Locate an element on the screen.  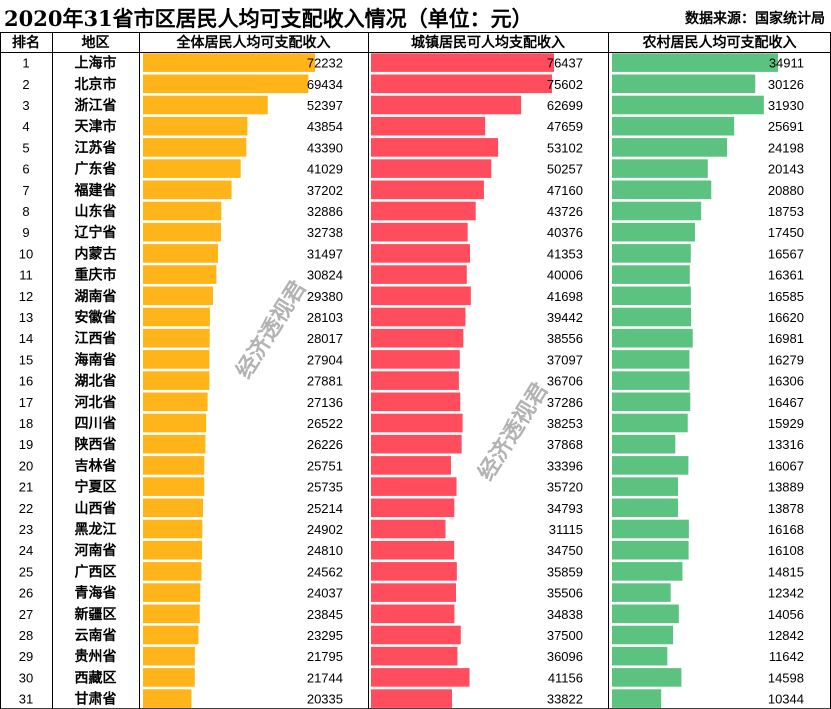
value-label-urban: 47659 is located at coordinates (565, 126).